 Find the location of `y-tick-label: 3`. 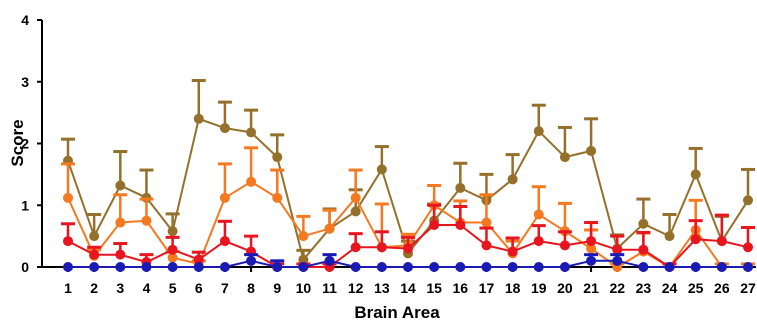

y-tick-label: 3 is located at coordinates (25, 82).